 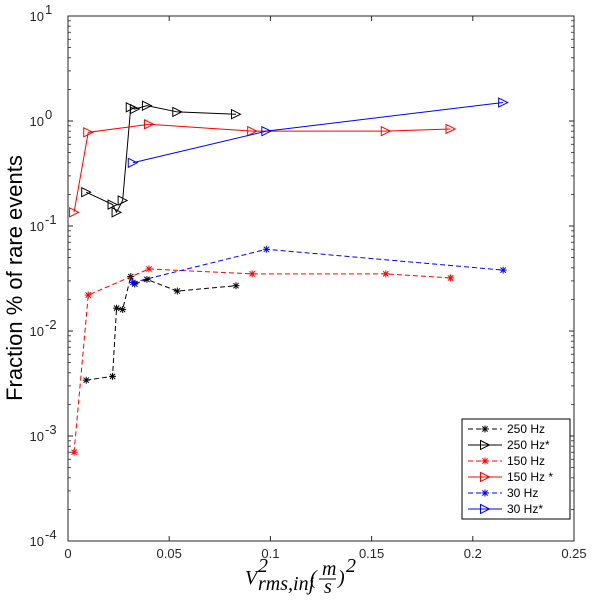 I want to click on legend: 250 Hz 250 Hz* 150 Hz 150 Hz * 30 Hz 30 Hz*, so click(x=516, y=469).